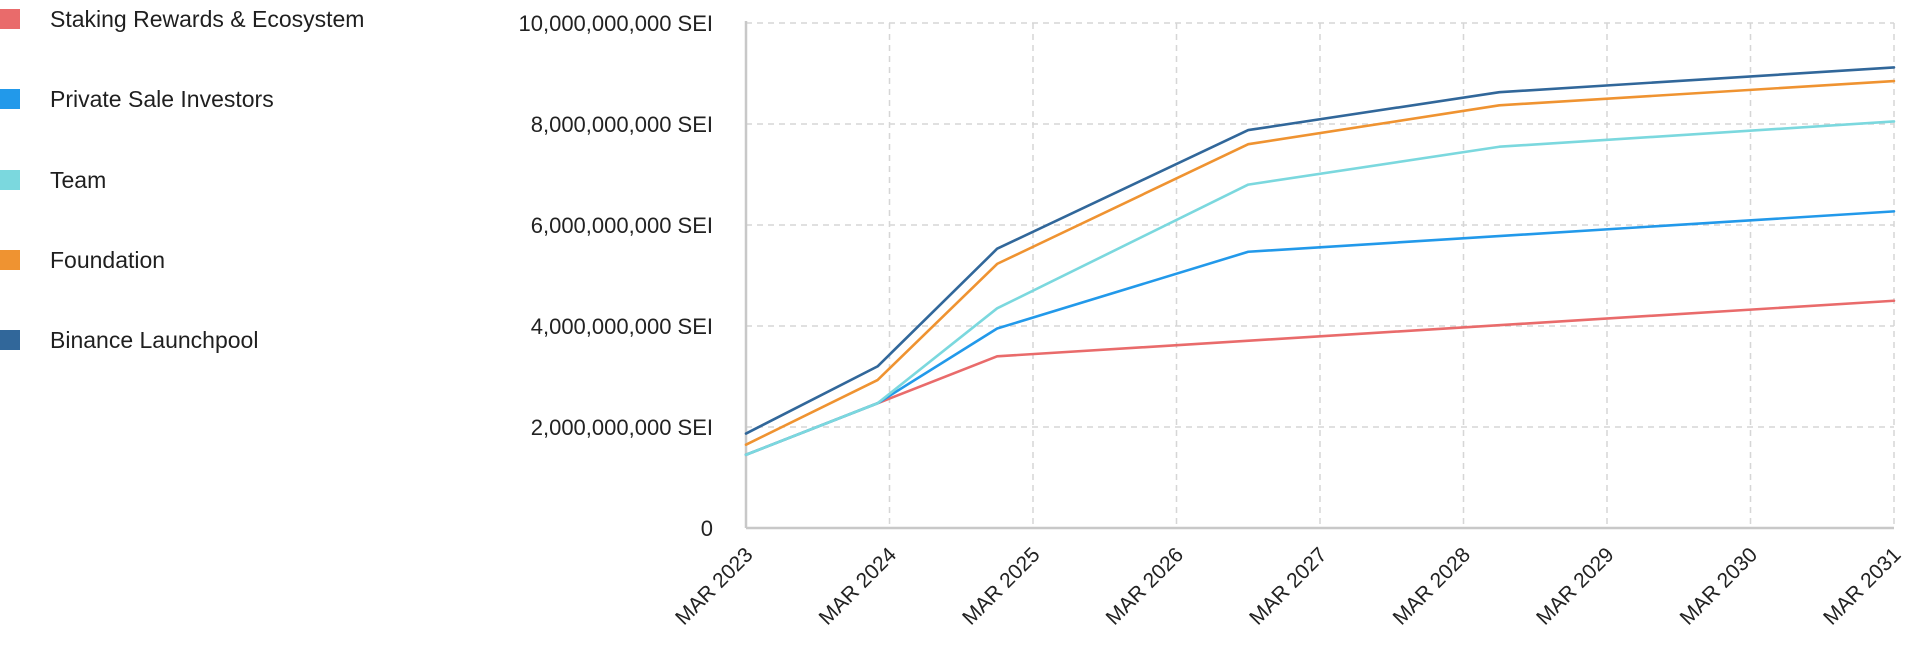 The height and width of the screenshot is (647, 1920). I want to click on x-tick-label: MAR 2026, so click(1145, 586).